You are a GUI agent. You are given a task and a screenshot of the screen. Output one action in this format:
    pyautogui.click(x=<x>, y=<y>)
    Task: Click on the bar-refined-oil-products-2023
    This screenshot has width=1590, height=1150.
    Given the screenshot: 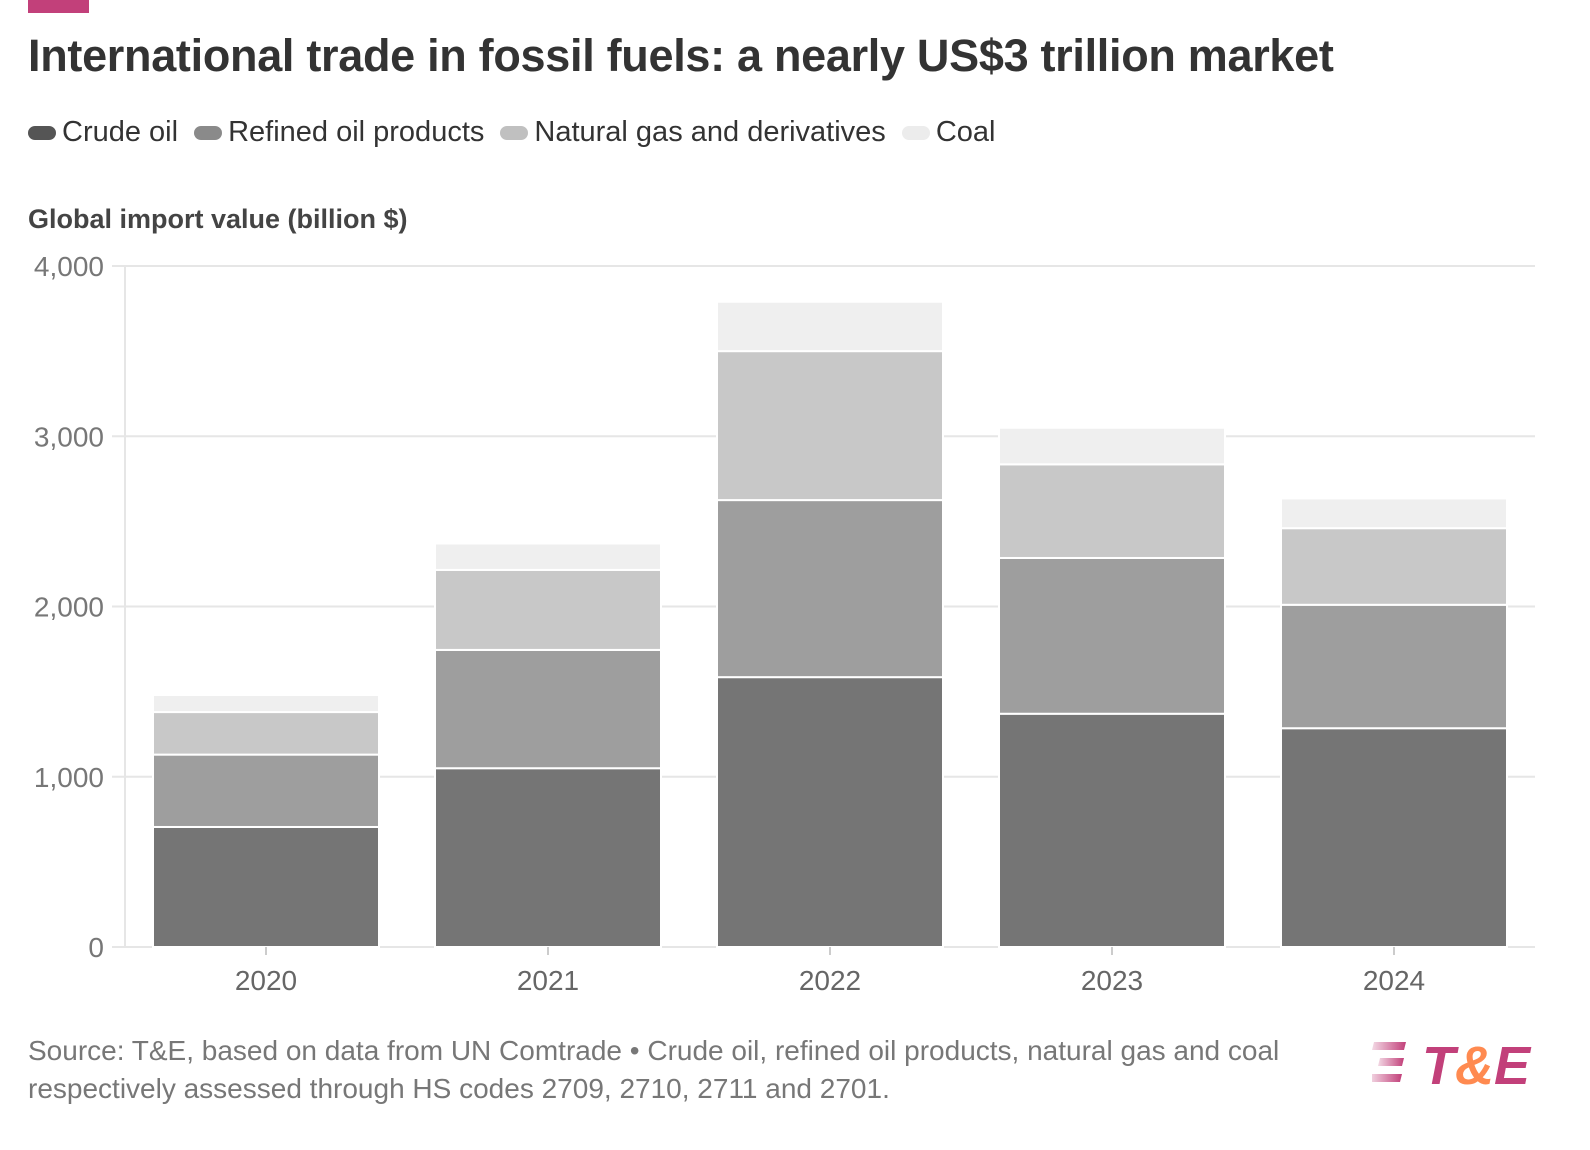 What is the action you would take?
    pyautogui.click(x=1112, y=635)
    